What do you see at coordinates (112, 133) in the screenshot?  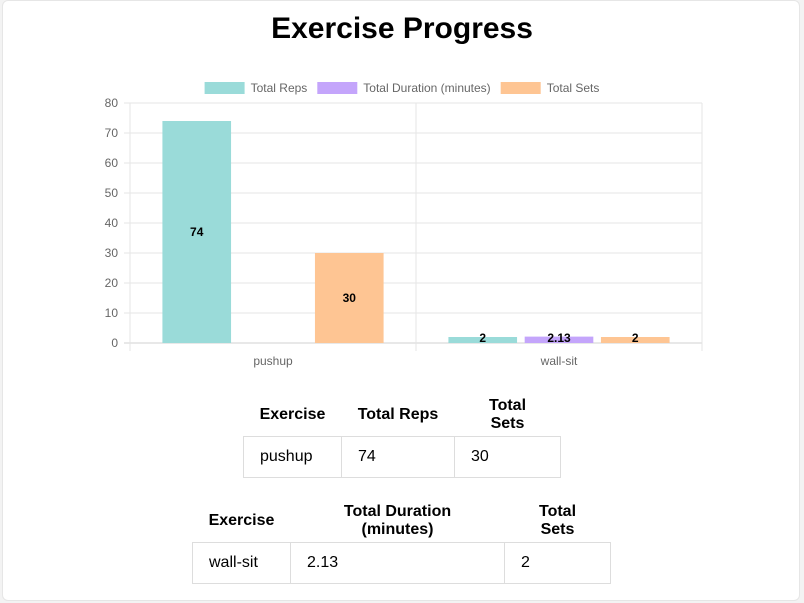 I see `y-tick-label: 70` at bounding box center [112, 133].